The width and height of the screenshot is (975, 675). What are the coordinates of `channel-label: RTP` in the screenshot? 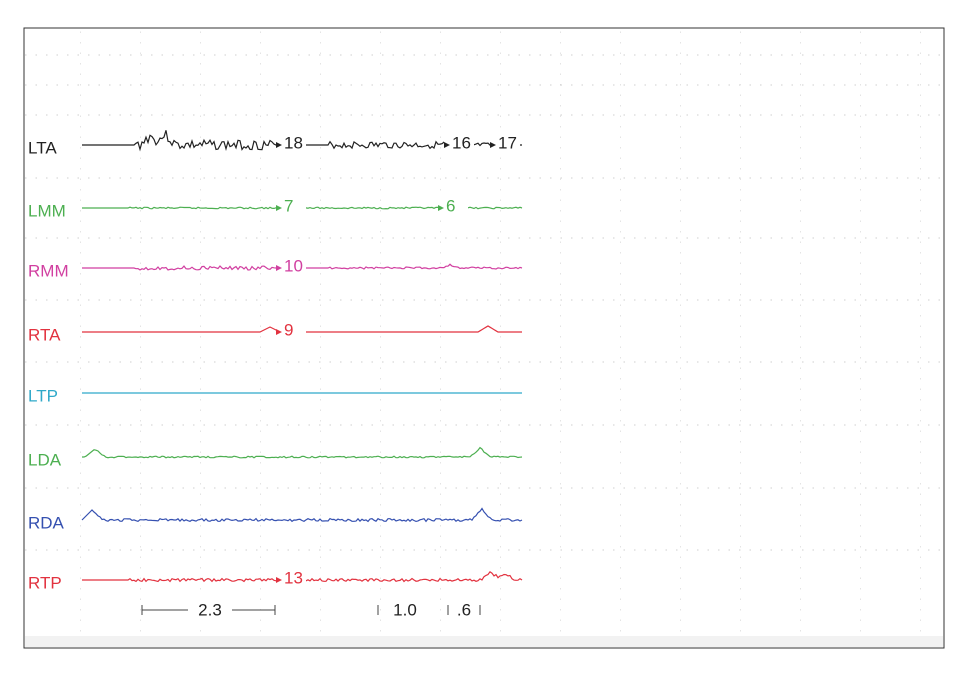 It's located at (45, 582).